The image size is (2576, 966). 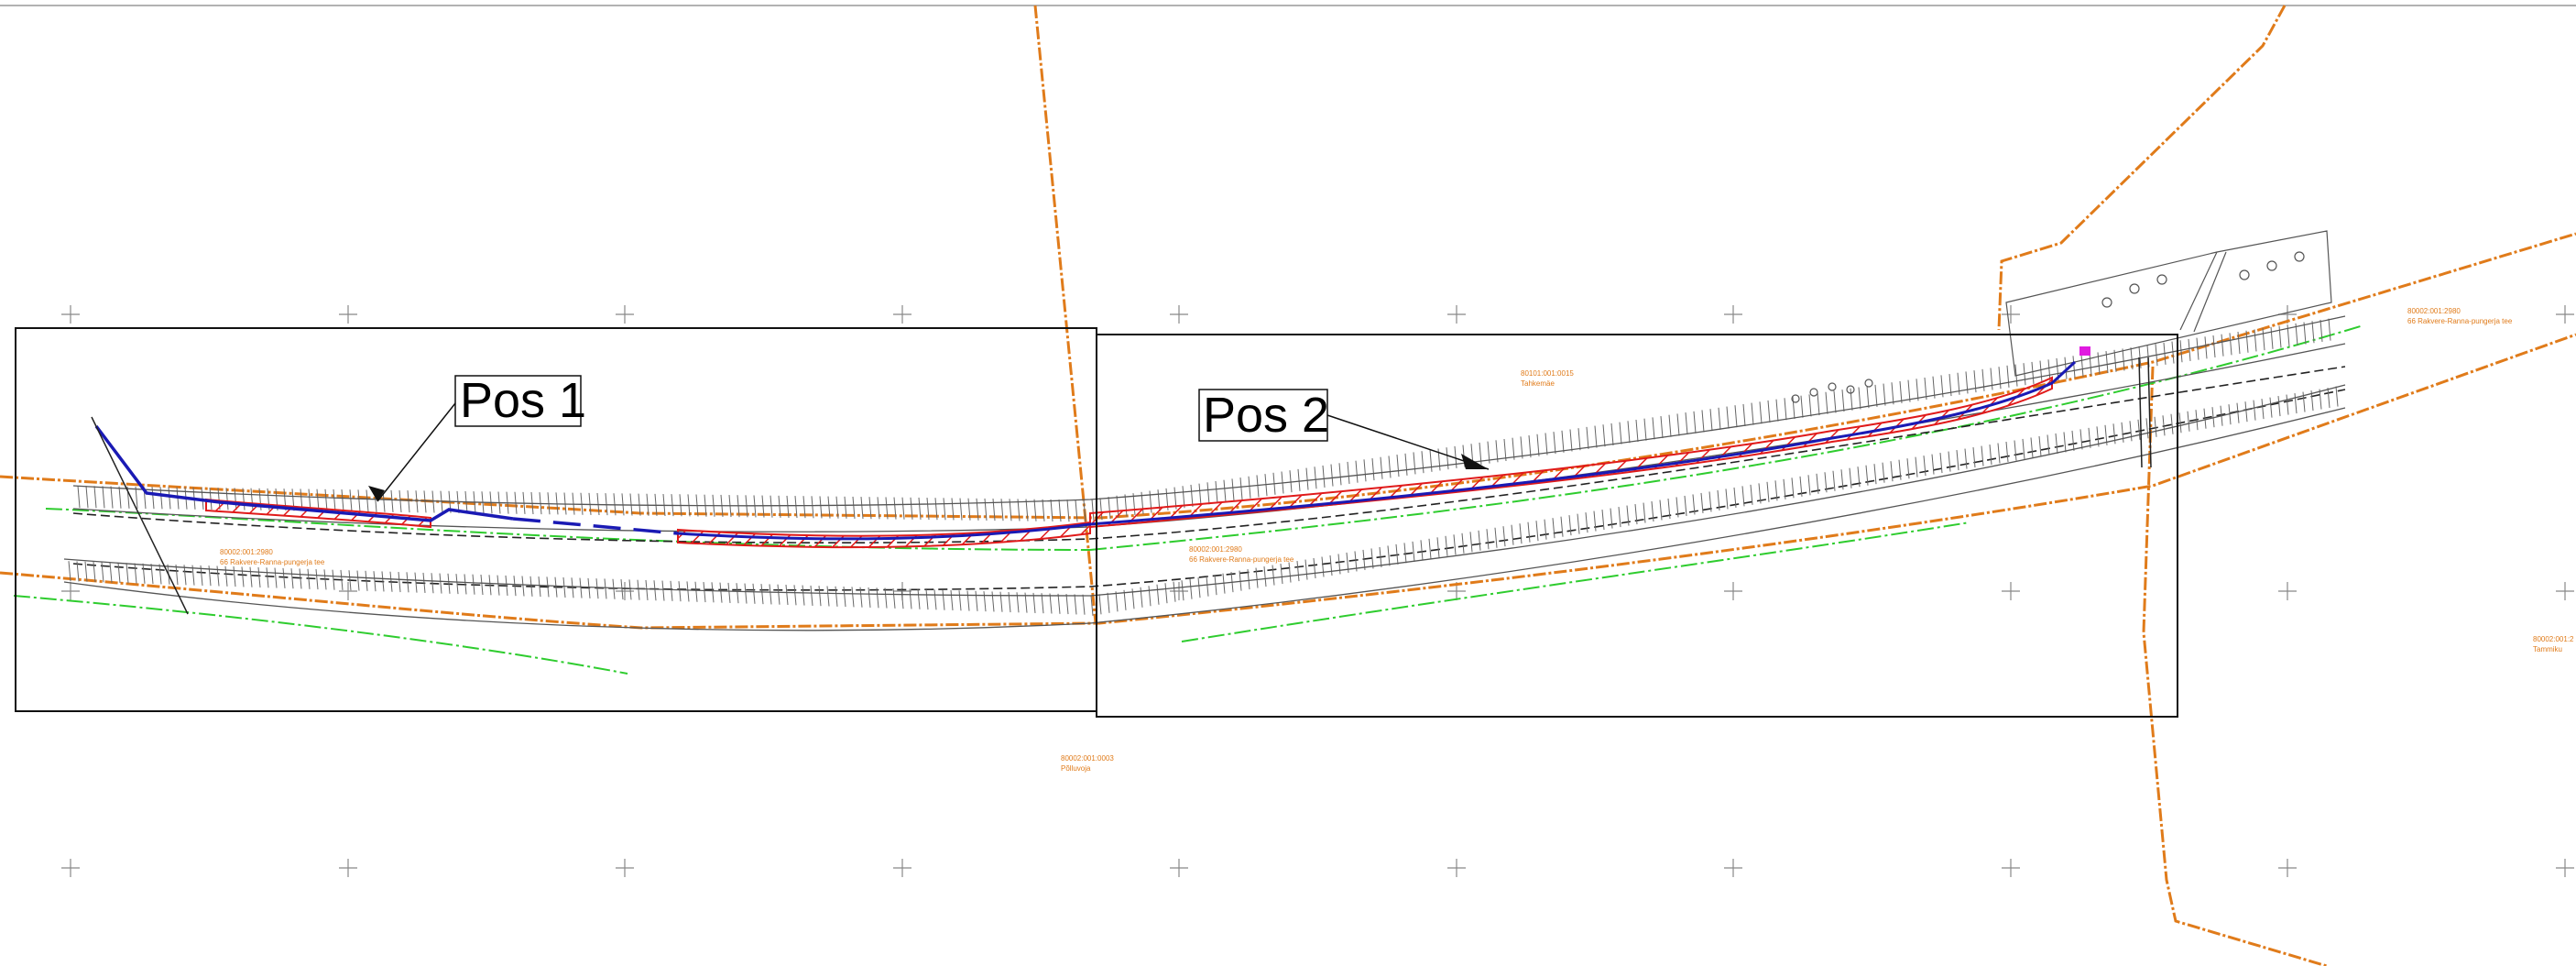 What do you see at coordinates (477, 437) in the screenshot?
I see `callout-pos1: Pos 1` at bounding box center [477, 437].